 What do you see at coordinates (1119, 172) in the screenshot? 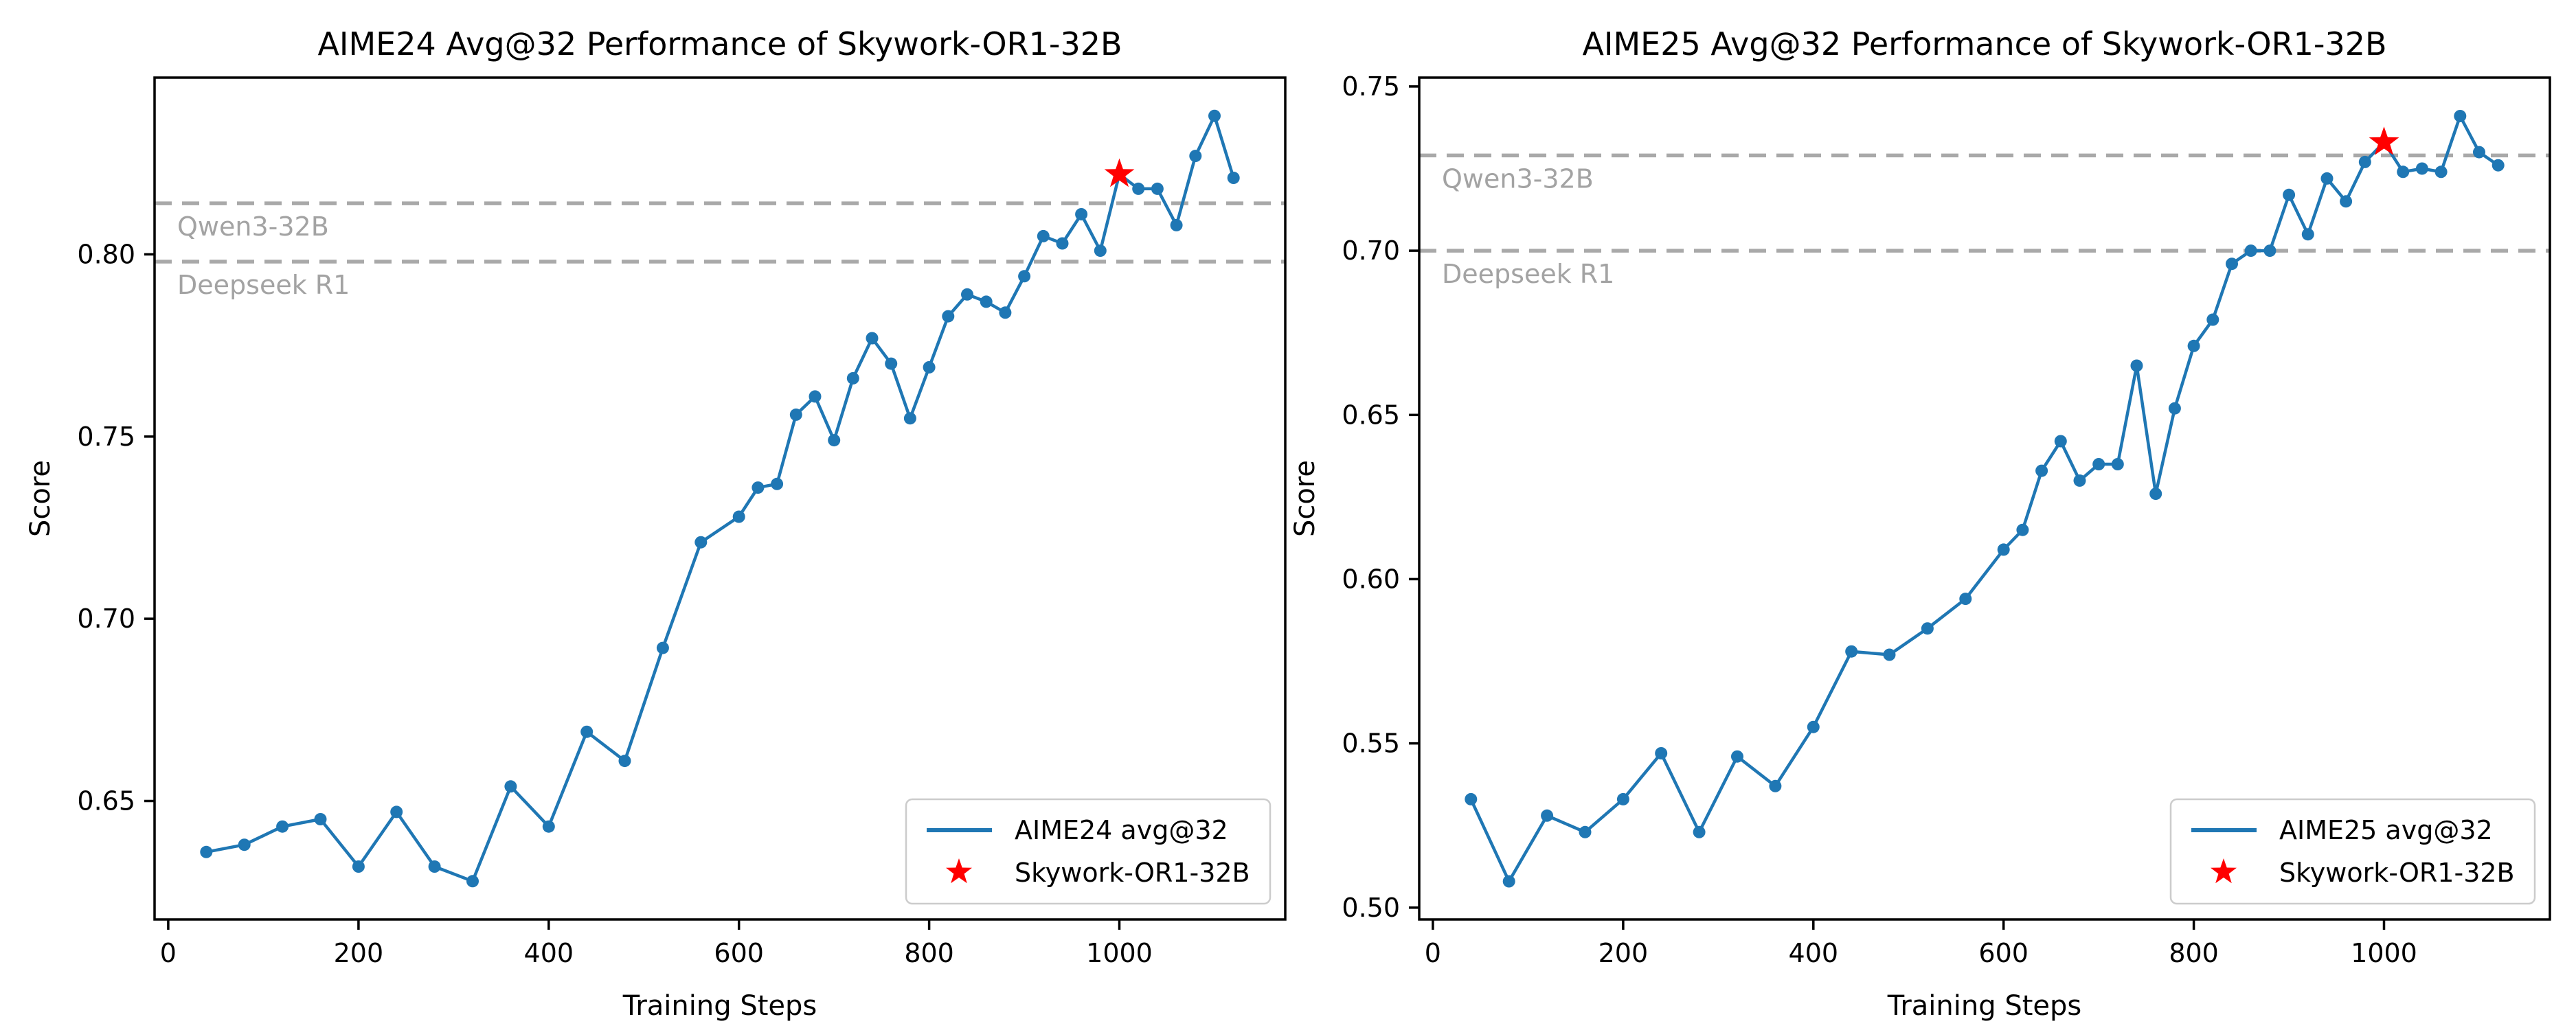
I see `star-marker` at bounding box center [1119, 172].